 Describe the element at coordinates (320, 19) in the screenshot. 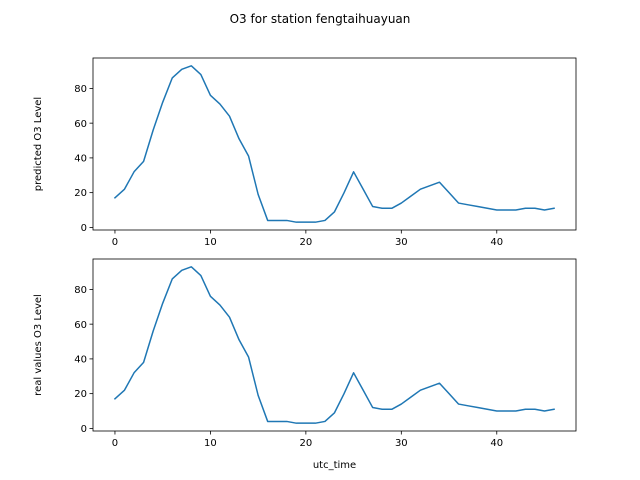

I see `figure-title: O3 for station fengtaihuayuan` at that location.